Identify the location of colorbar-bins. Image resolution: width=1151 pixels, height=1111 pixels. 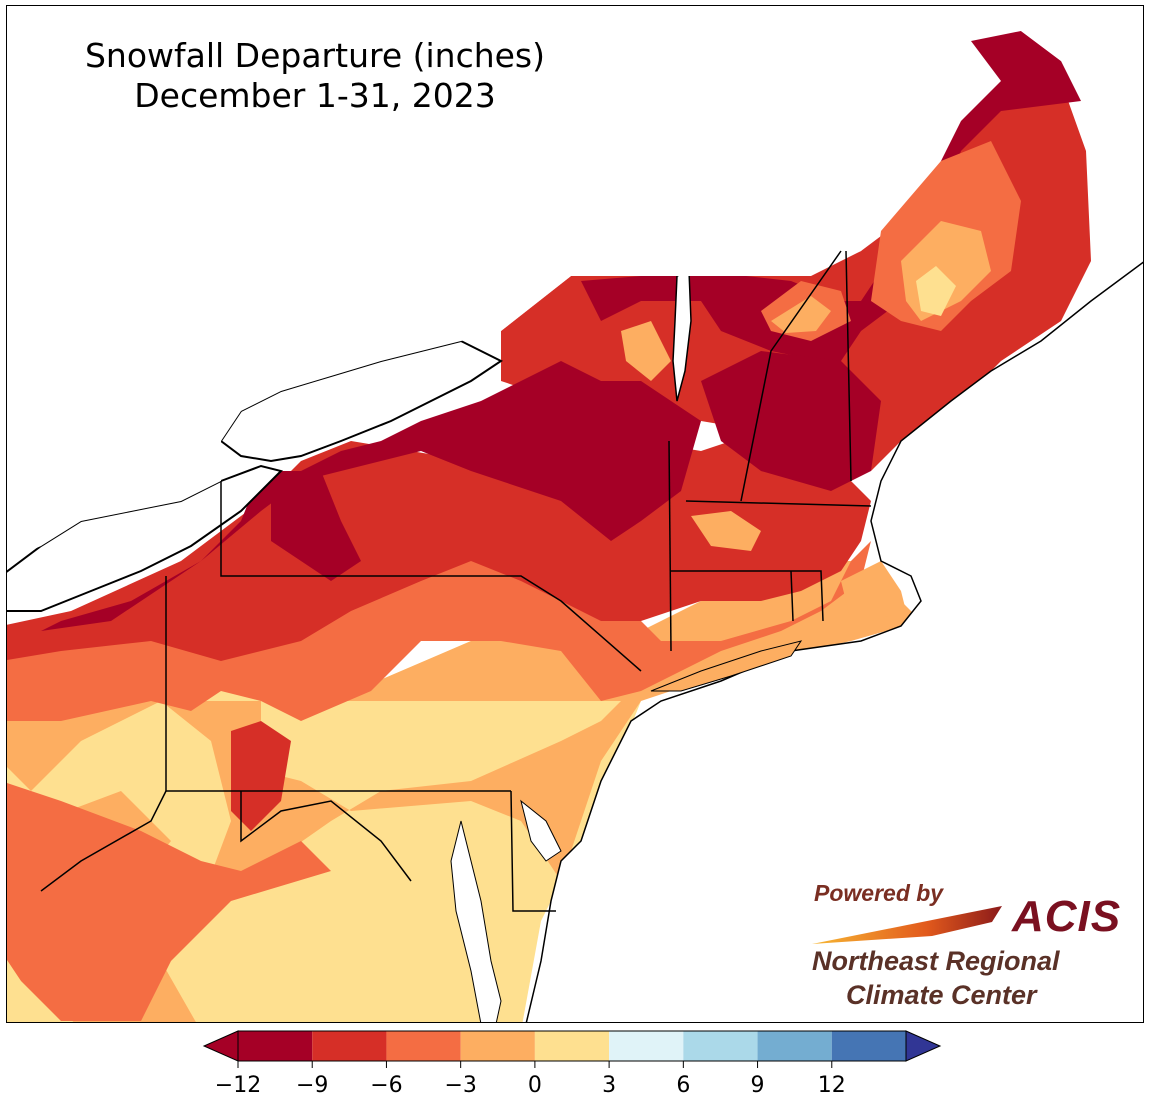
(572, 1046).